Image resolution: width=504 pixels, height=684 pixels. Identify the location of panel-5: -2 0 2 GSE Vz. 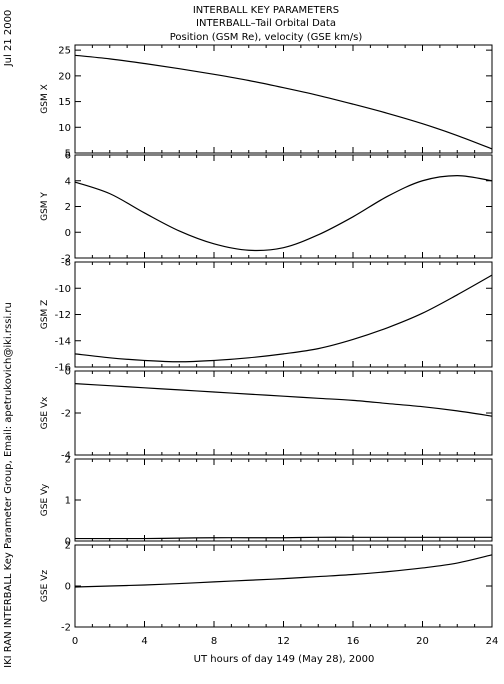
(266, 587).